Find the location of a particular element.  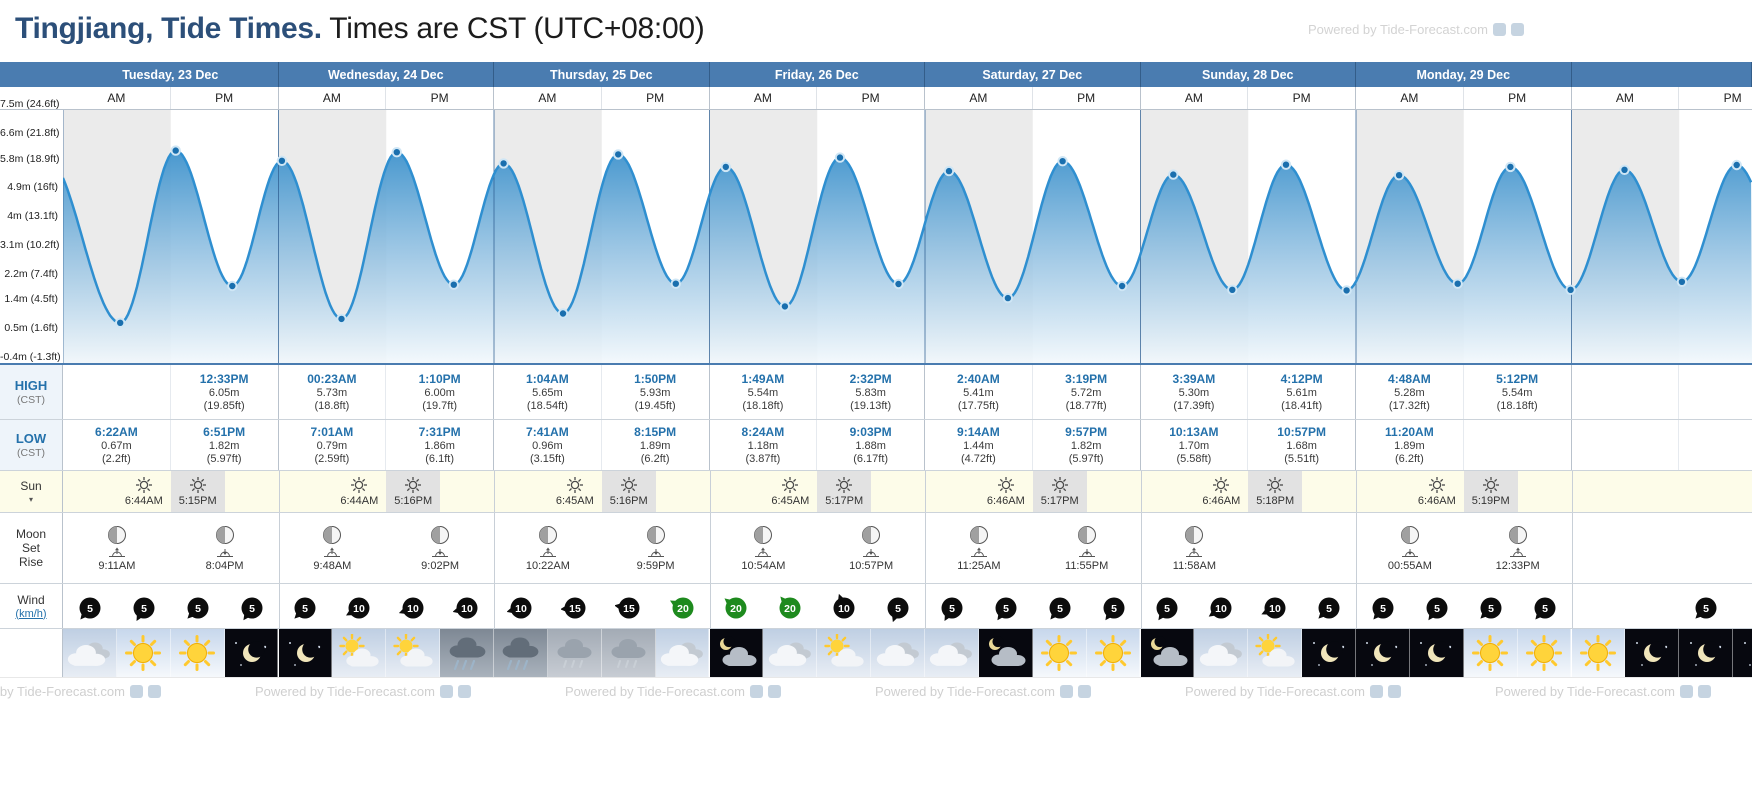

moon-rise-cell: 11:25AM is located at coordinates (979, 548).